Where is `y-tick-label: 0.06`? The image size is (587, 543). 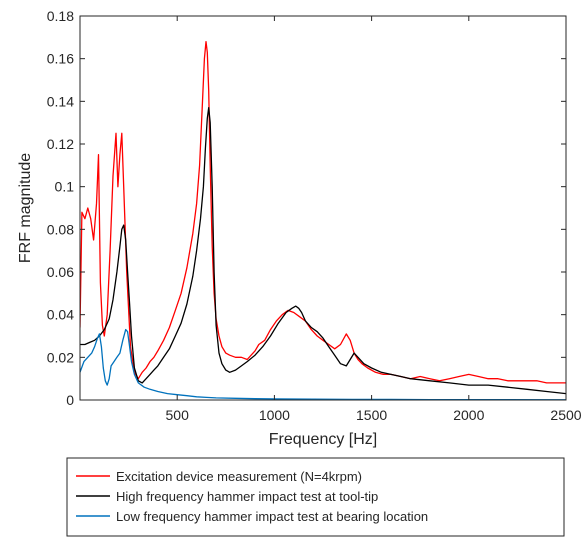
y-tick-label: 0.06 is located at coordinates (60, 272).